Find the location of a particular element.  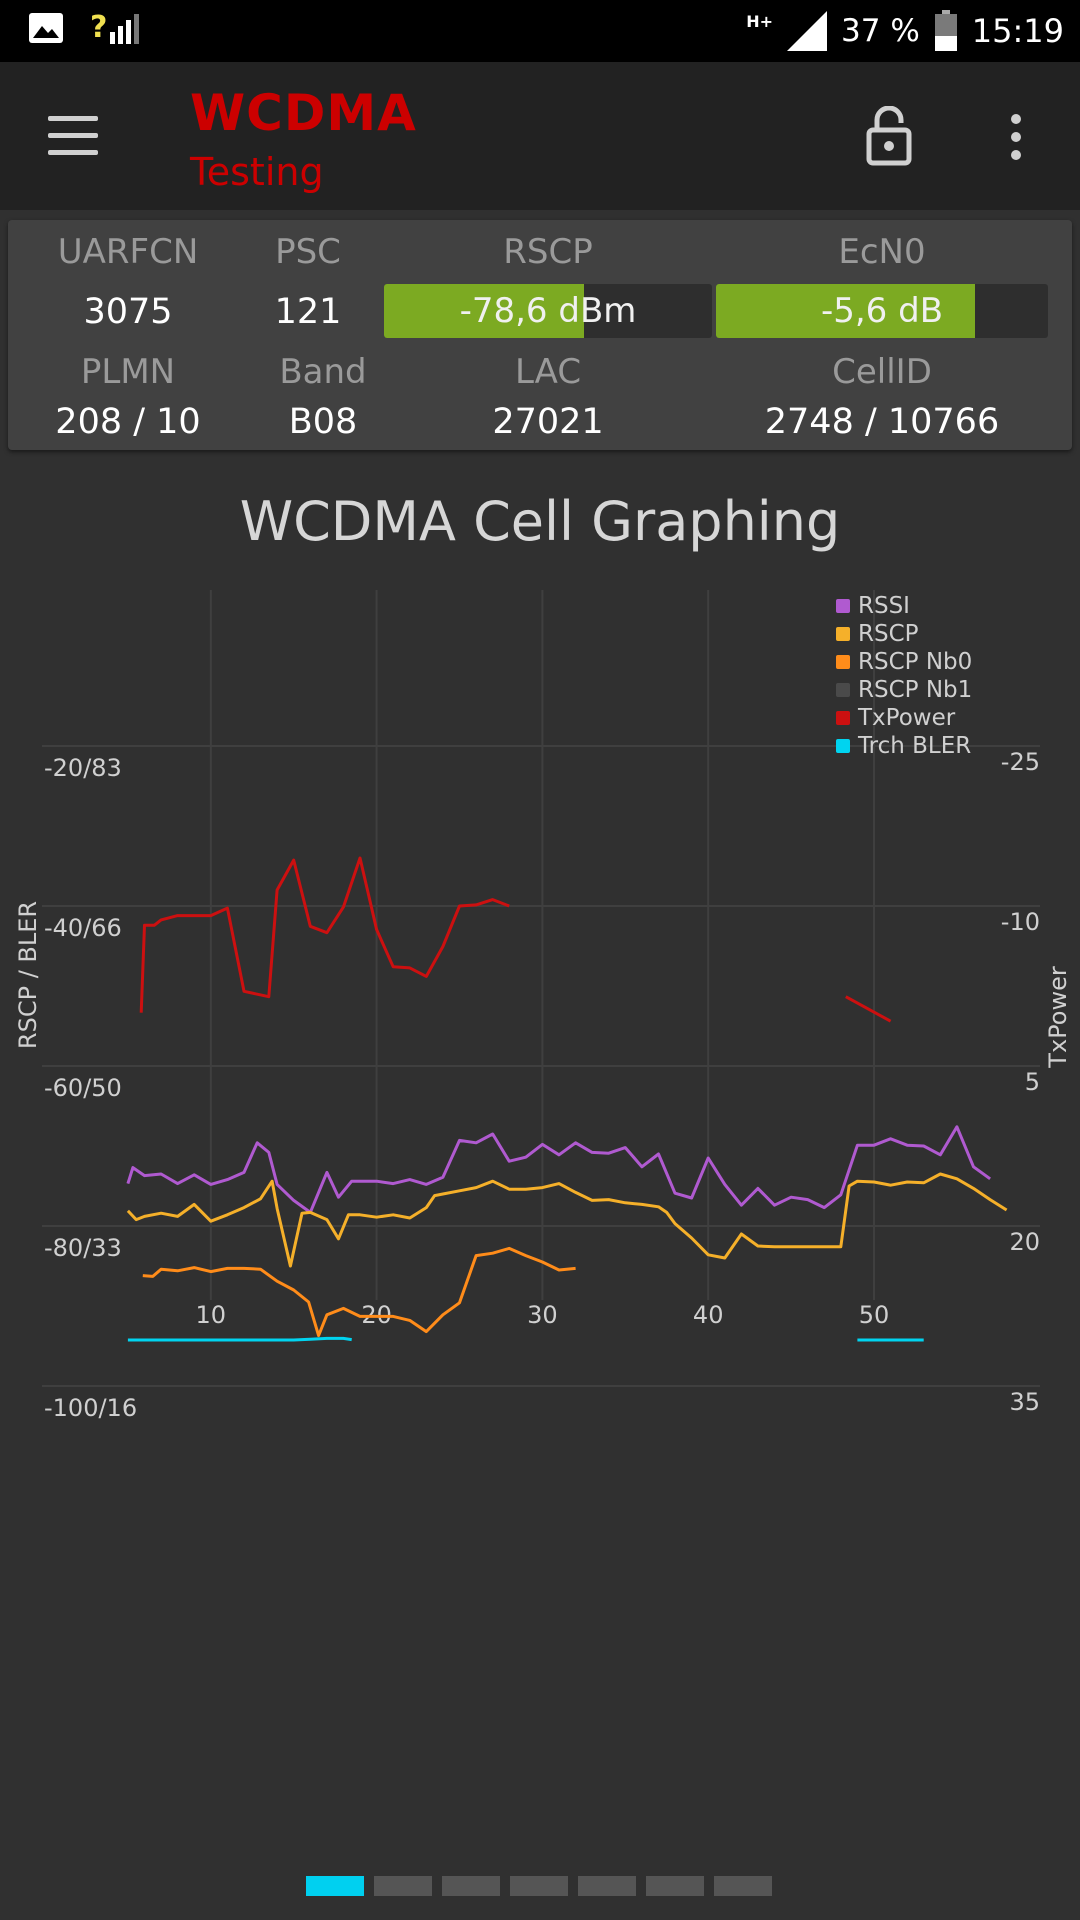

signal-icon: ? is located at coordinates (115, 27).